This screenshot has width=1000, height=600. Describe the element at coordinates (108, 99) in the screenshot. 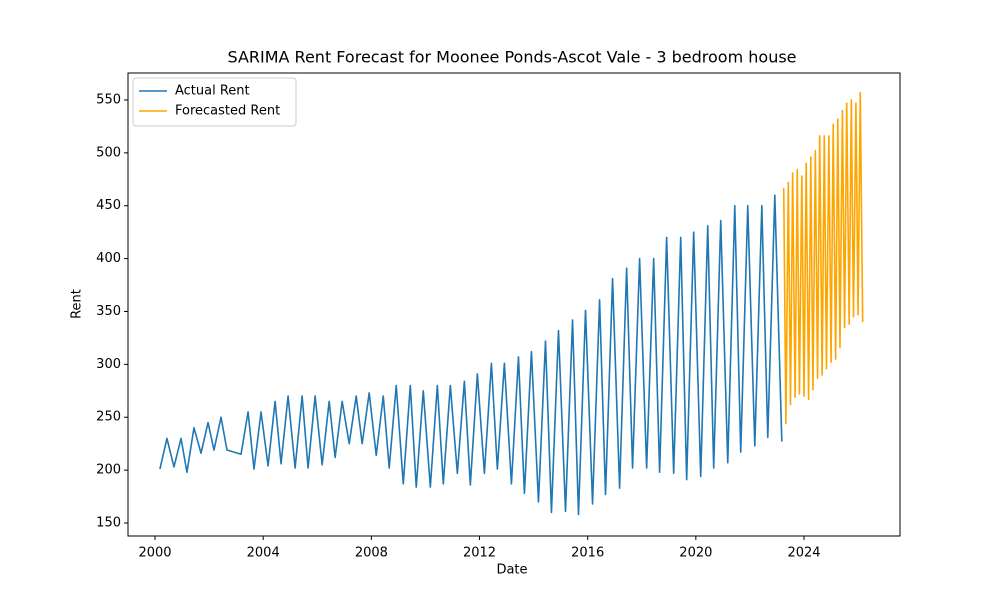

I see `y-tick-label: 550` at that location.